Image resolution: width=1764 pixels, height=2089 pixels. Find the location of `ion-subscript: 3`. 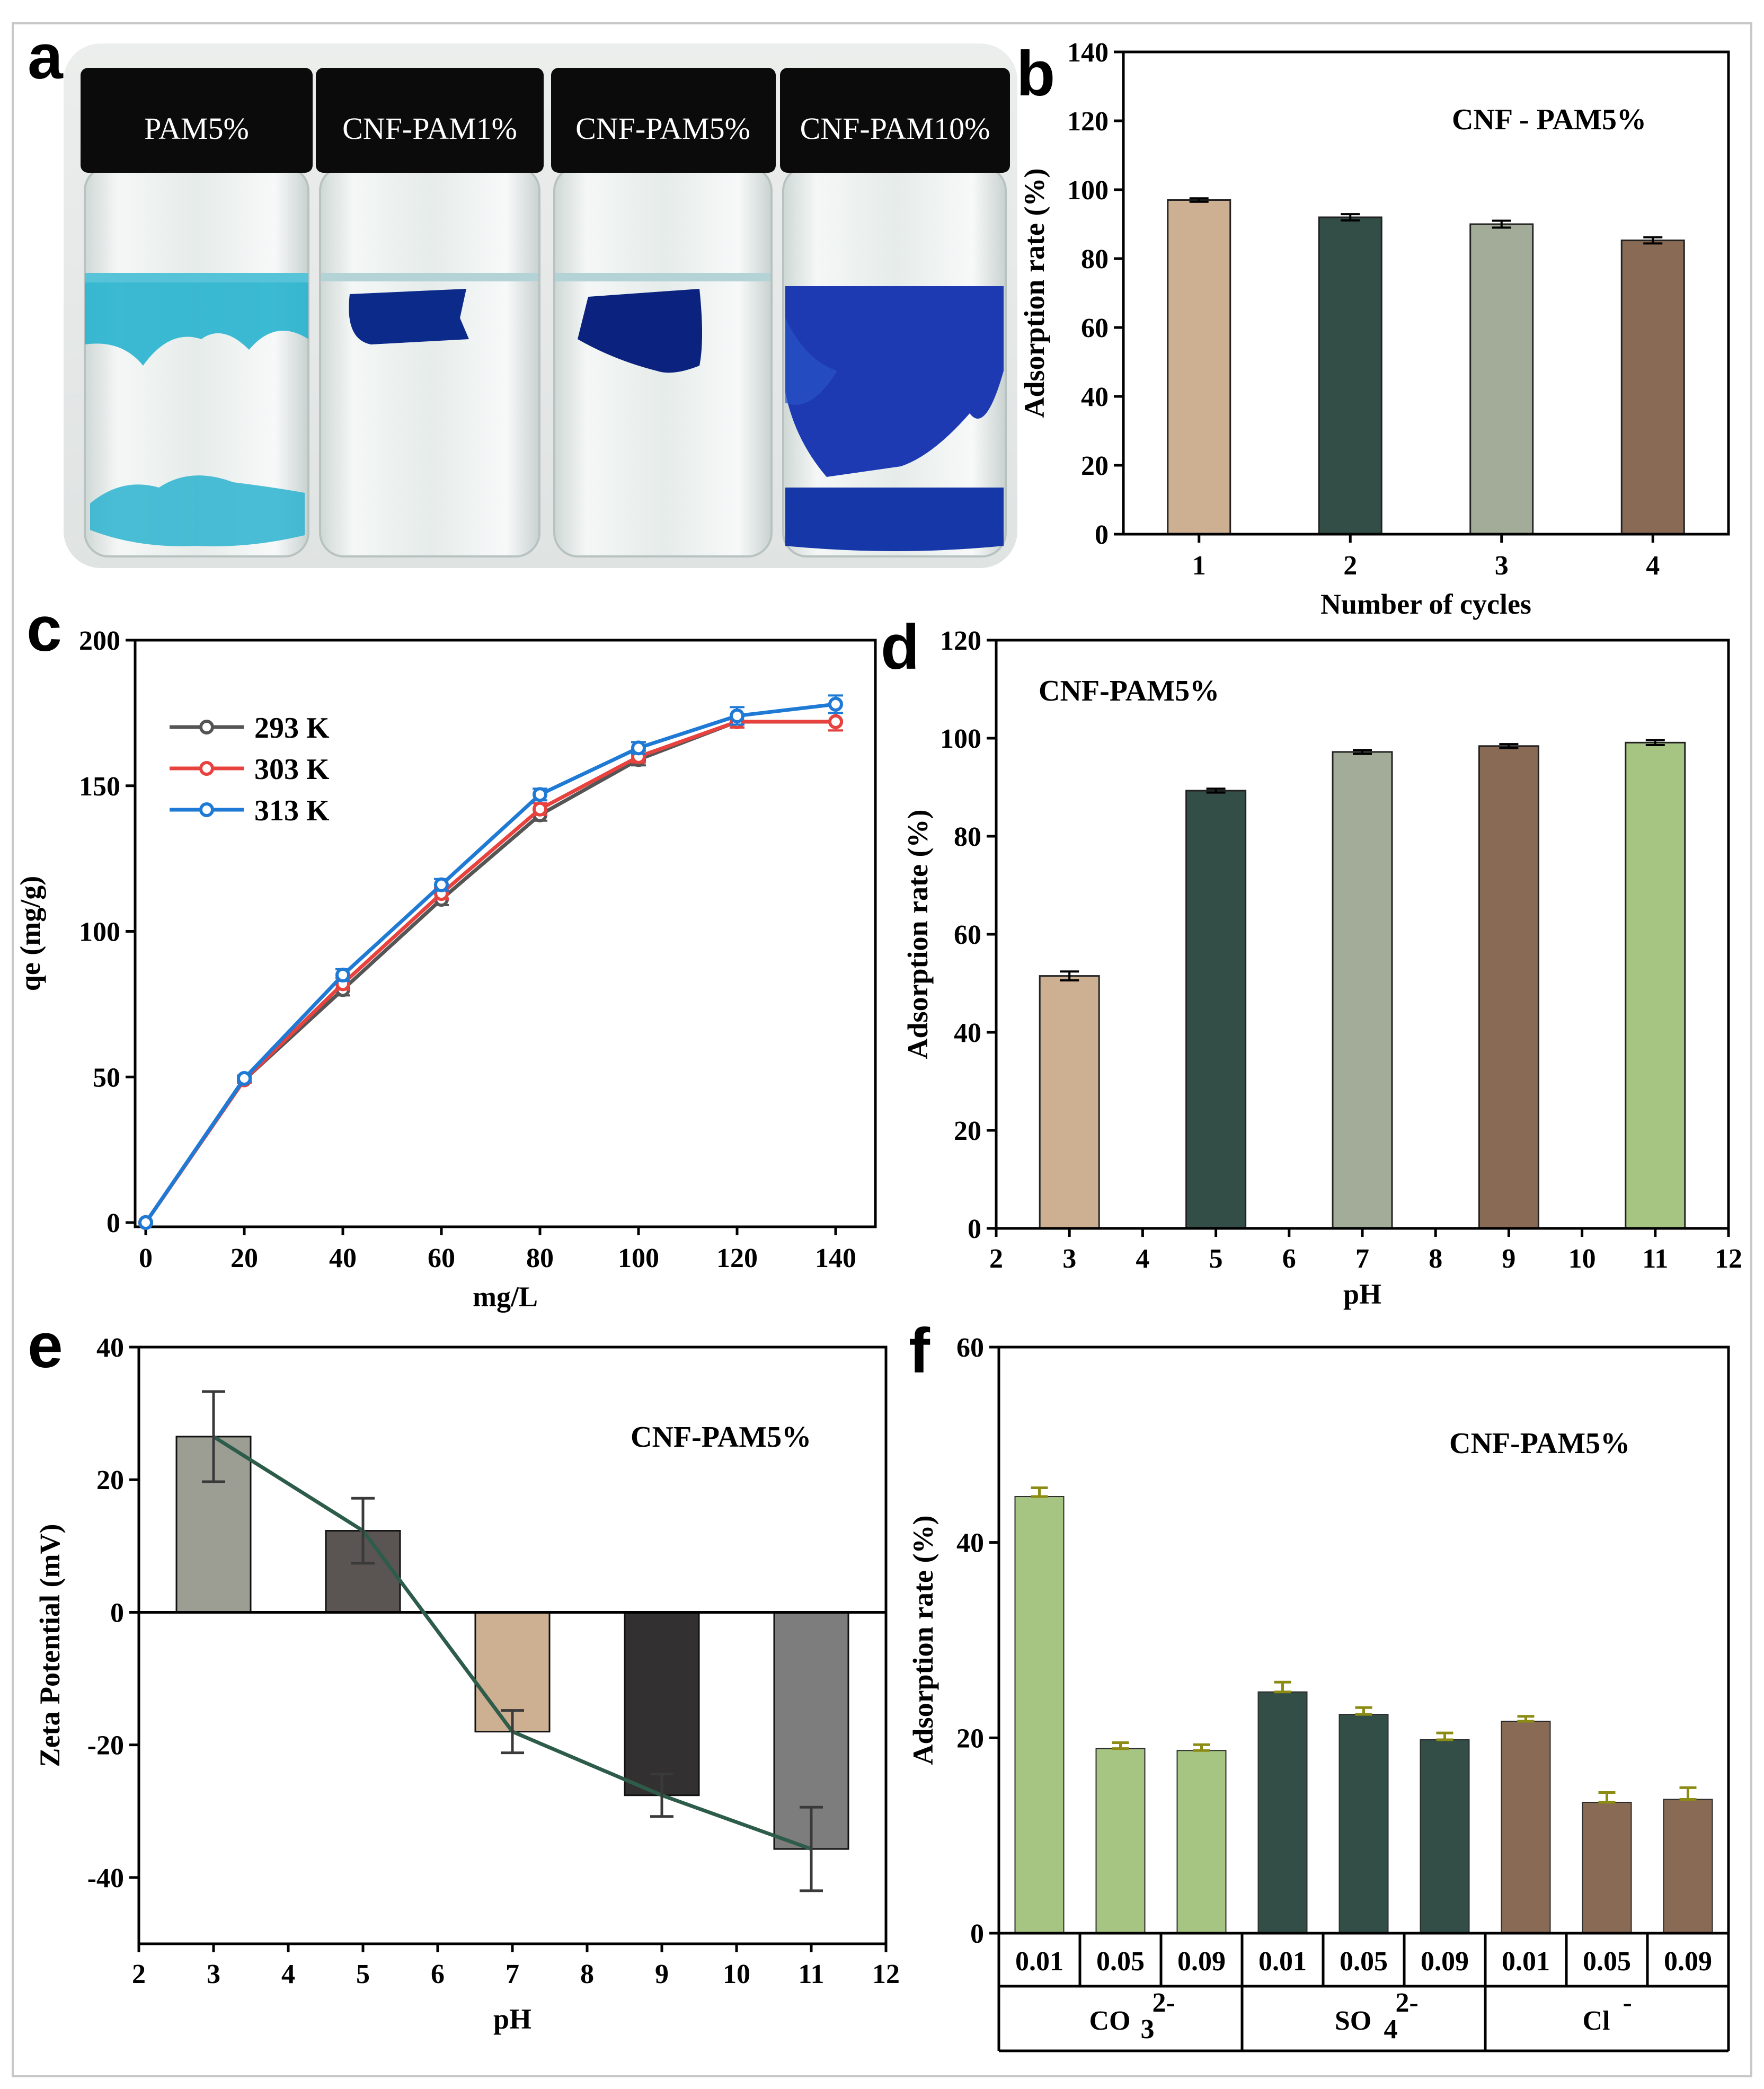

ion-subscript: 3 is located at coordinates (1148, 2029).